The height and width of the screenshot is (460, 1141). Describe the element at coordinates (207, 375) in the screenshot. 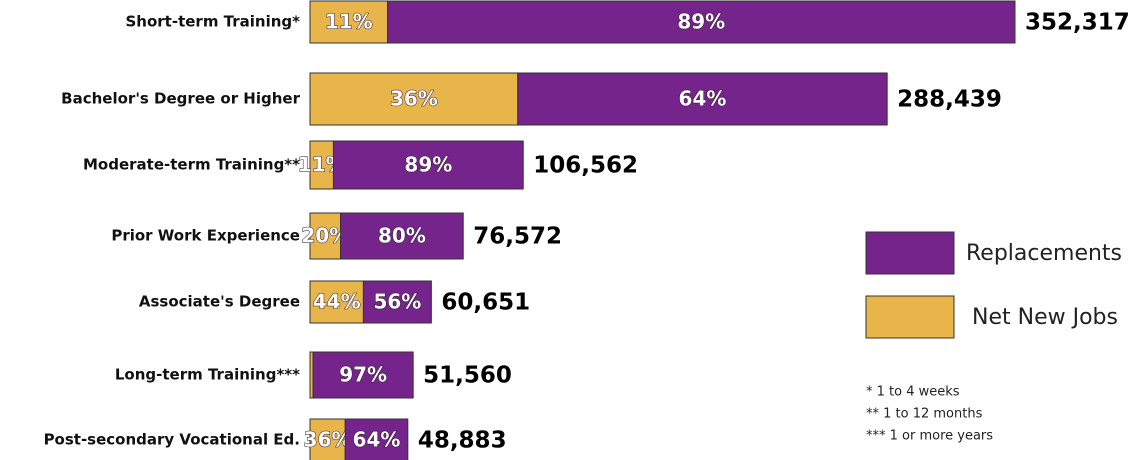

I see `category-label: Long-term Training***` at that location.